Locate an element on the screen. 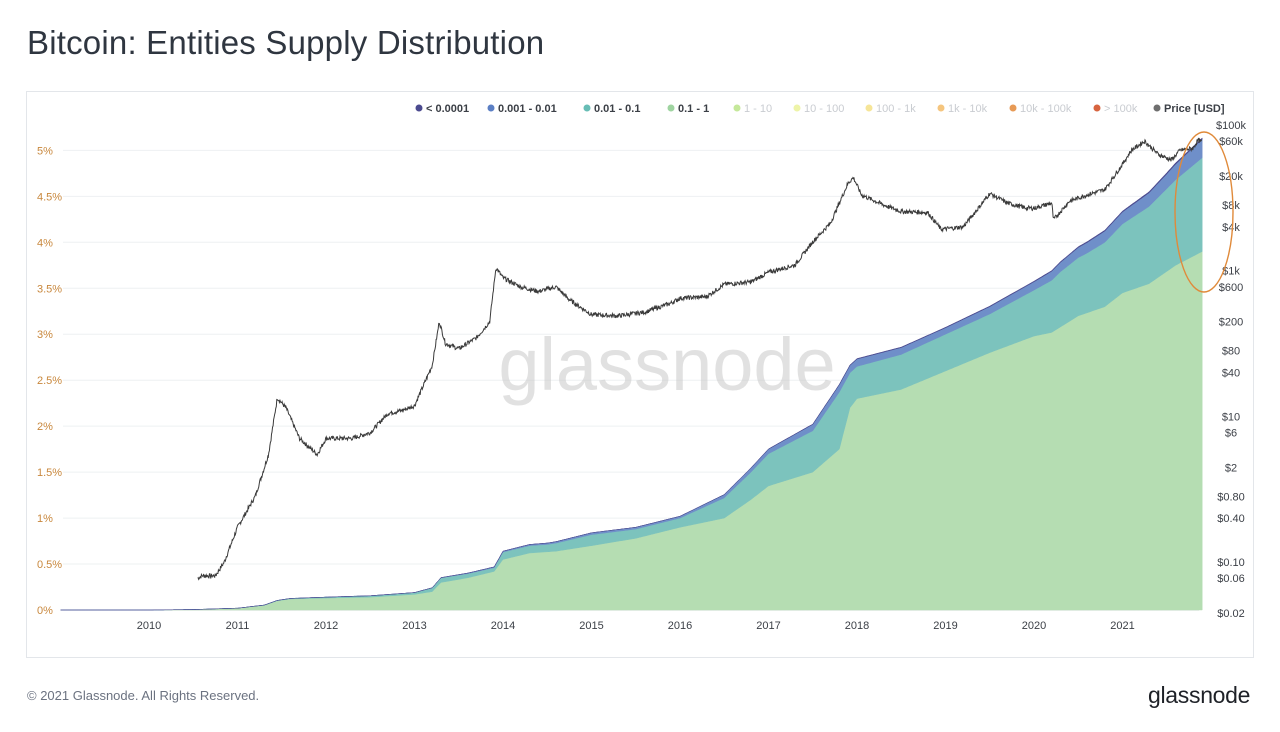 This screenshot has height=732, width=1280. x-tick-label: 2014 is located at coordinates (503, 626).